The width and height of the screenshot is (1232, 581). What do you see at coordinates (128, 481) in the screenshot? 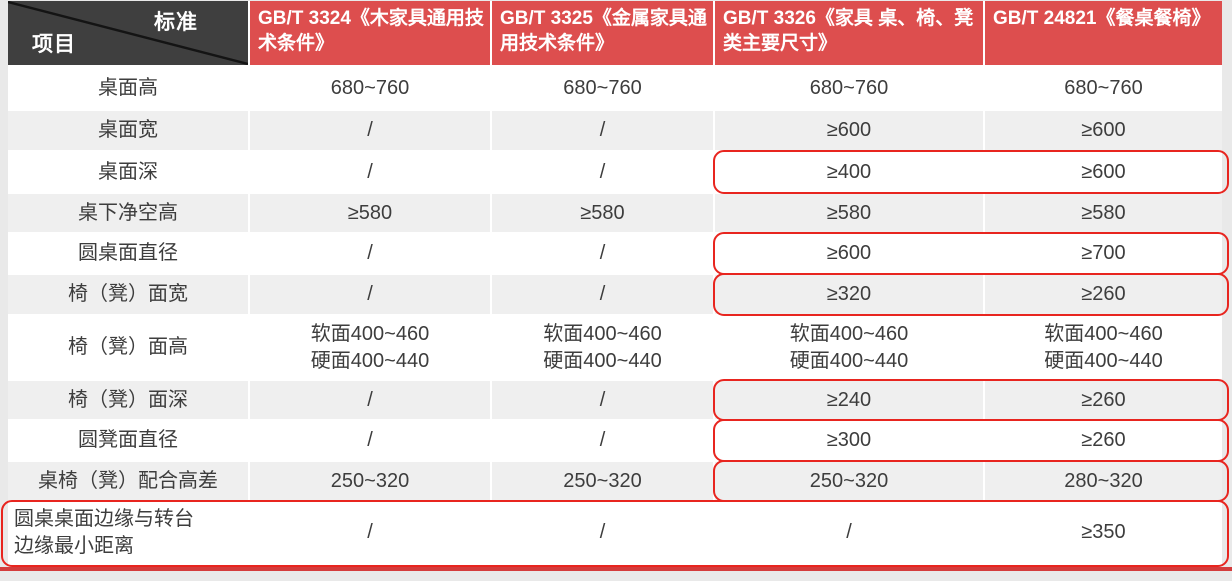
I see `row-label: 桌椅（凳）配合高差` at bounding box center [128, 481].